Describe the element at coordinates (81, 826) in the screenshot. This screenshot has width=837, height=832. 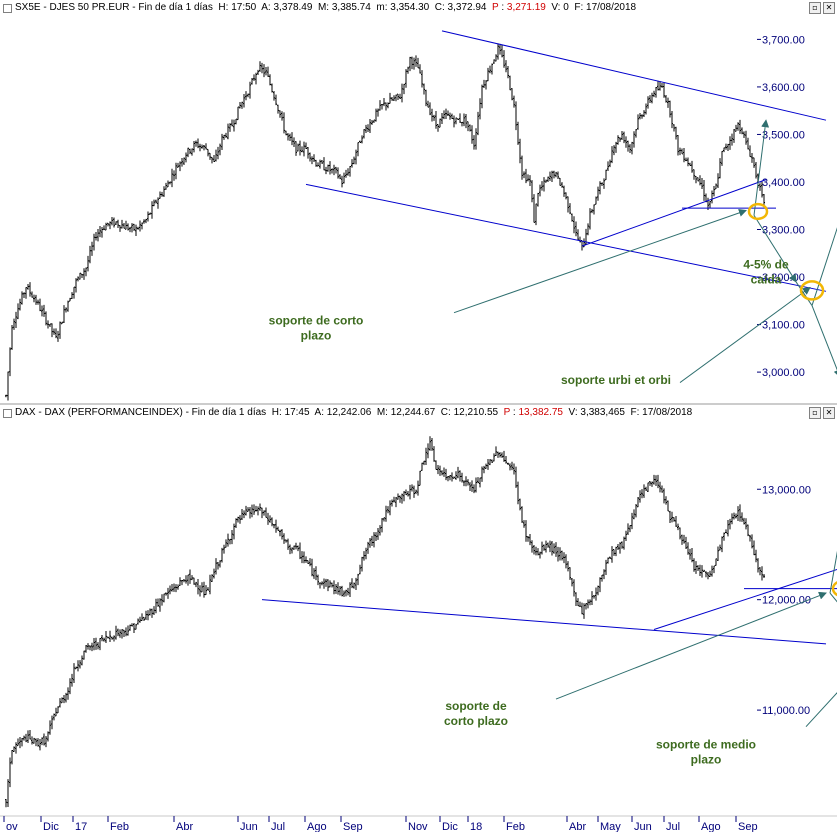
I see `x-tick-label: 17` at that location.